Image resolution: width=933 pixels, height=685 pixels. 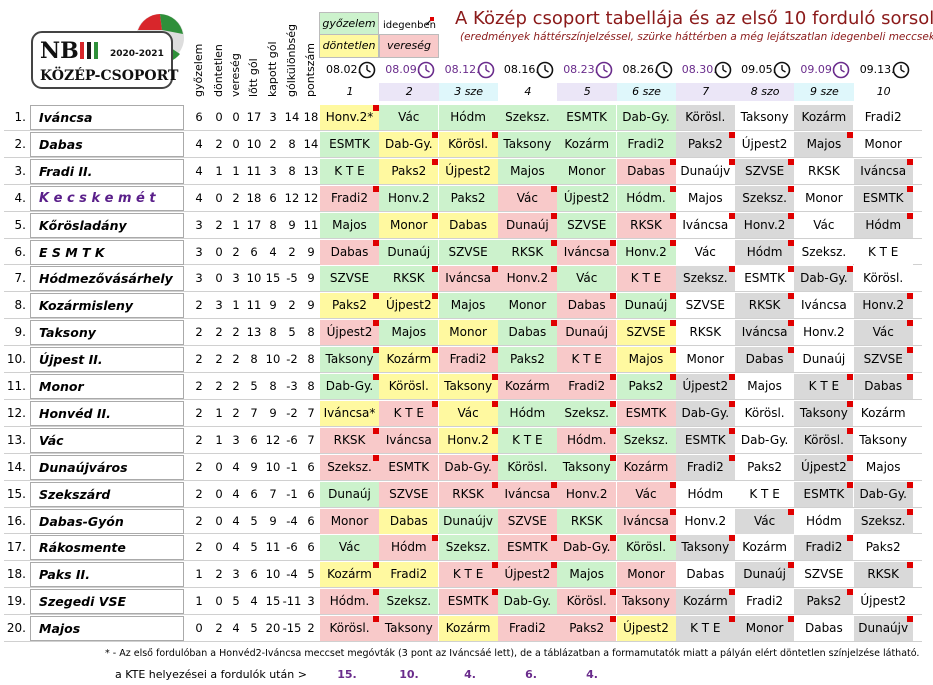 I want to click on clock-icon, so click(x=545, y=70).